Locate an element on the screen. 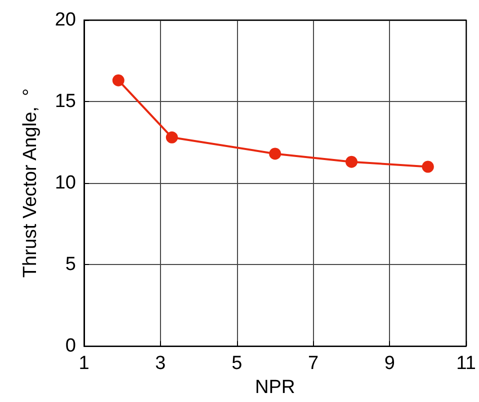  y-tick-label: 10 is located at coordinates (65, 183).